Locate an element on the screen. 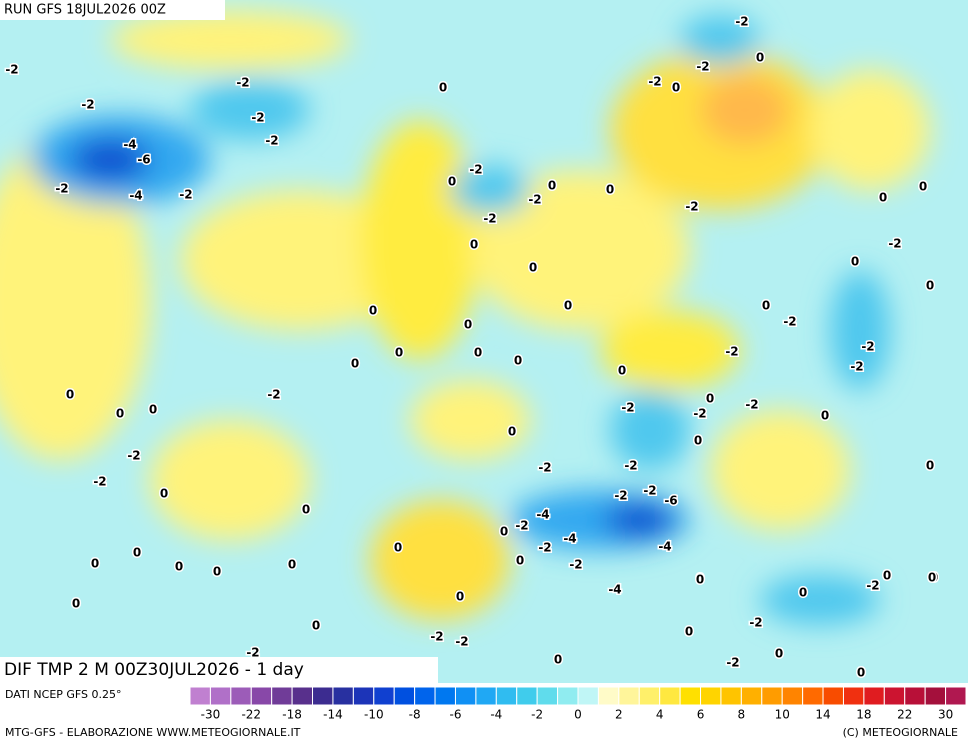 Image resolution: width=968 pixels, height=745 pixels. colorbar-label: 8 is located at coordinates (742, 715).